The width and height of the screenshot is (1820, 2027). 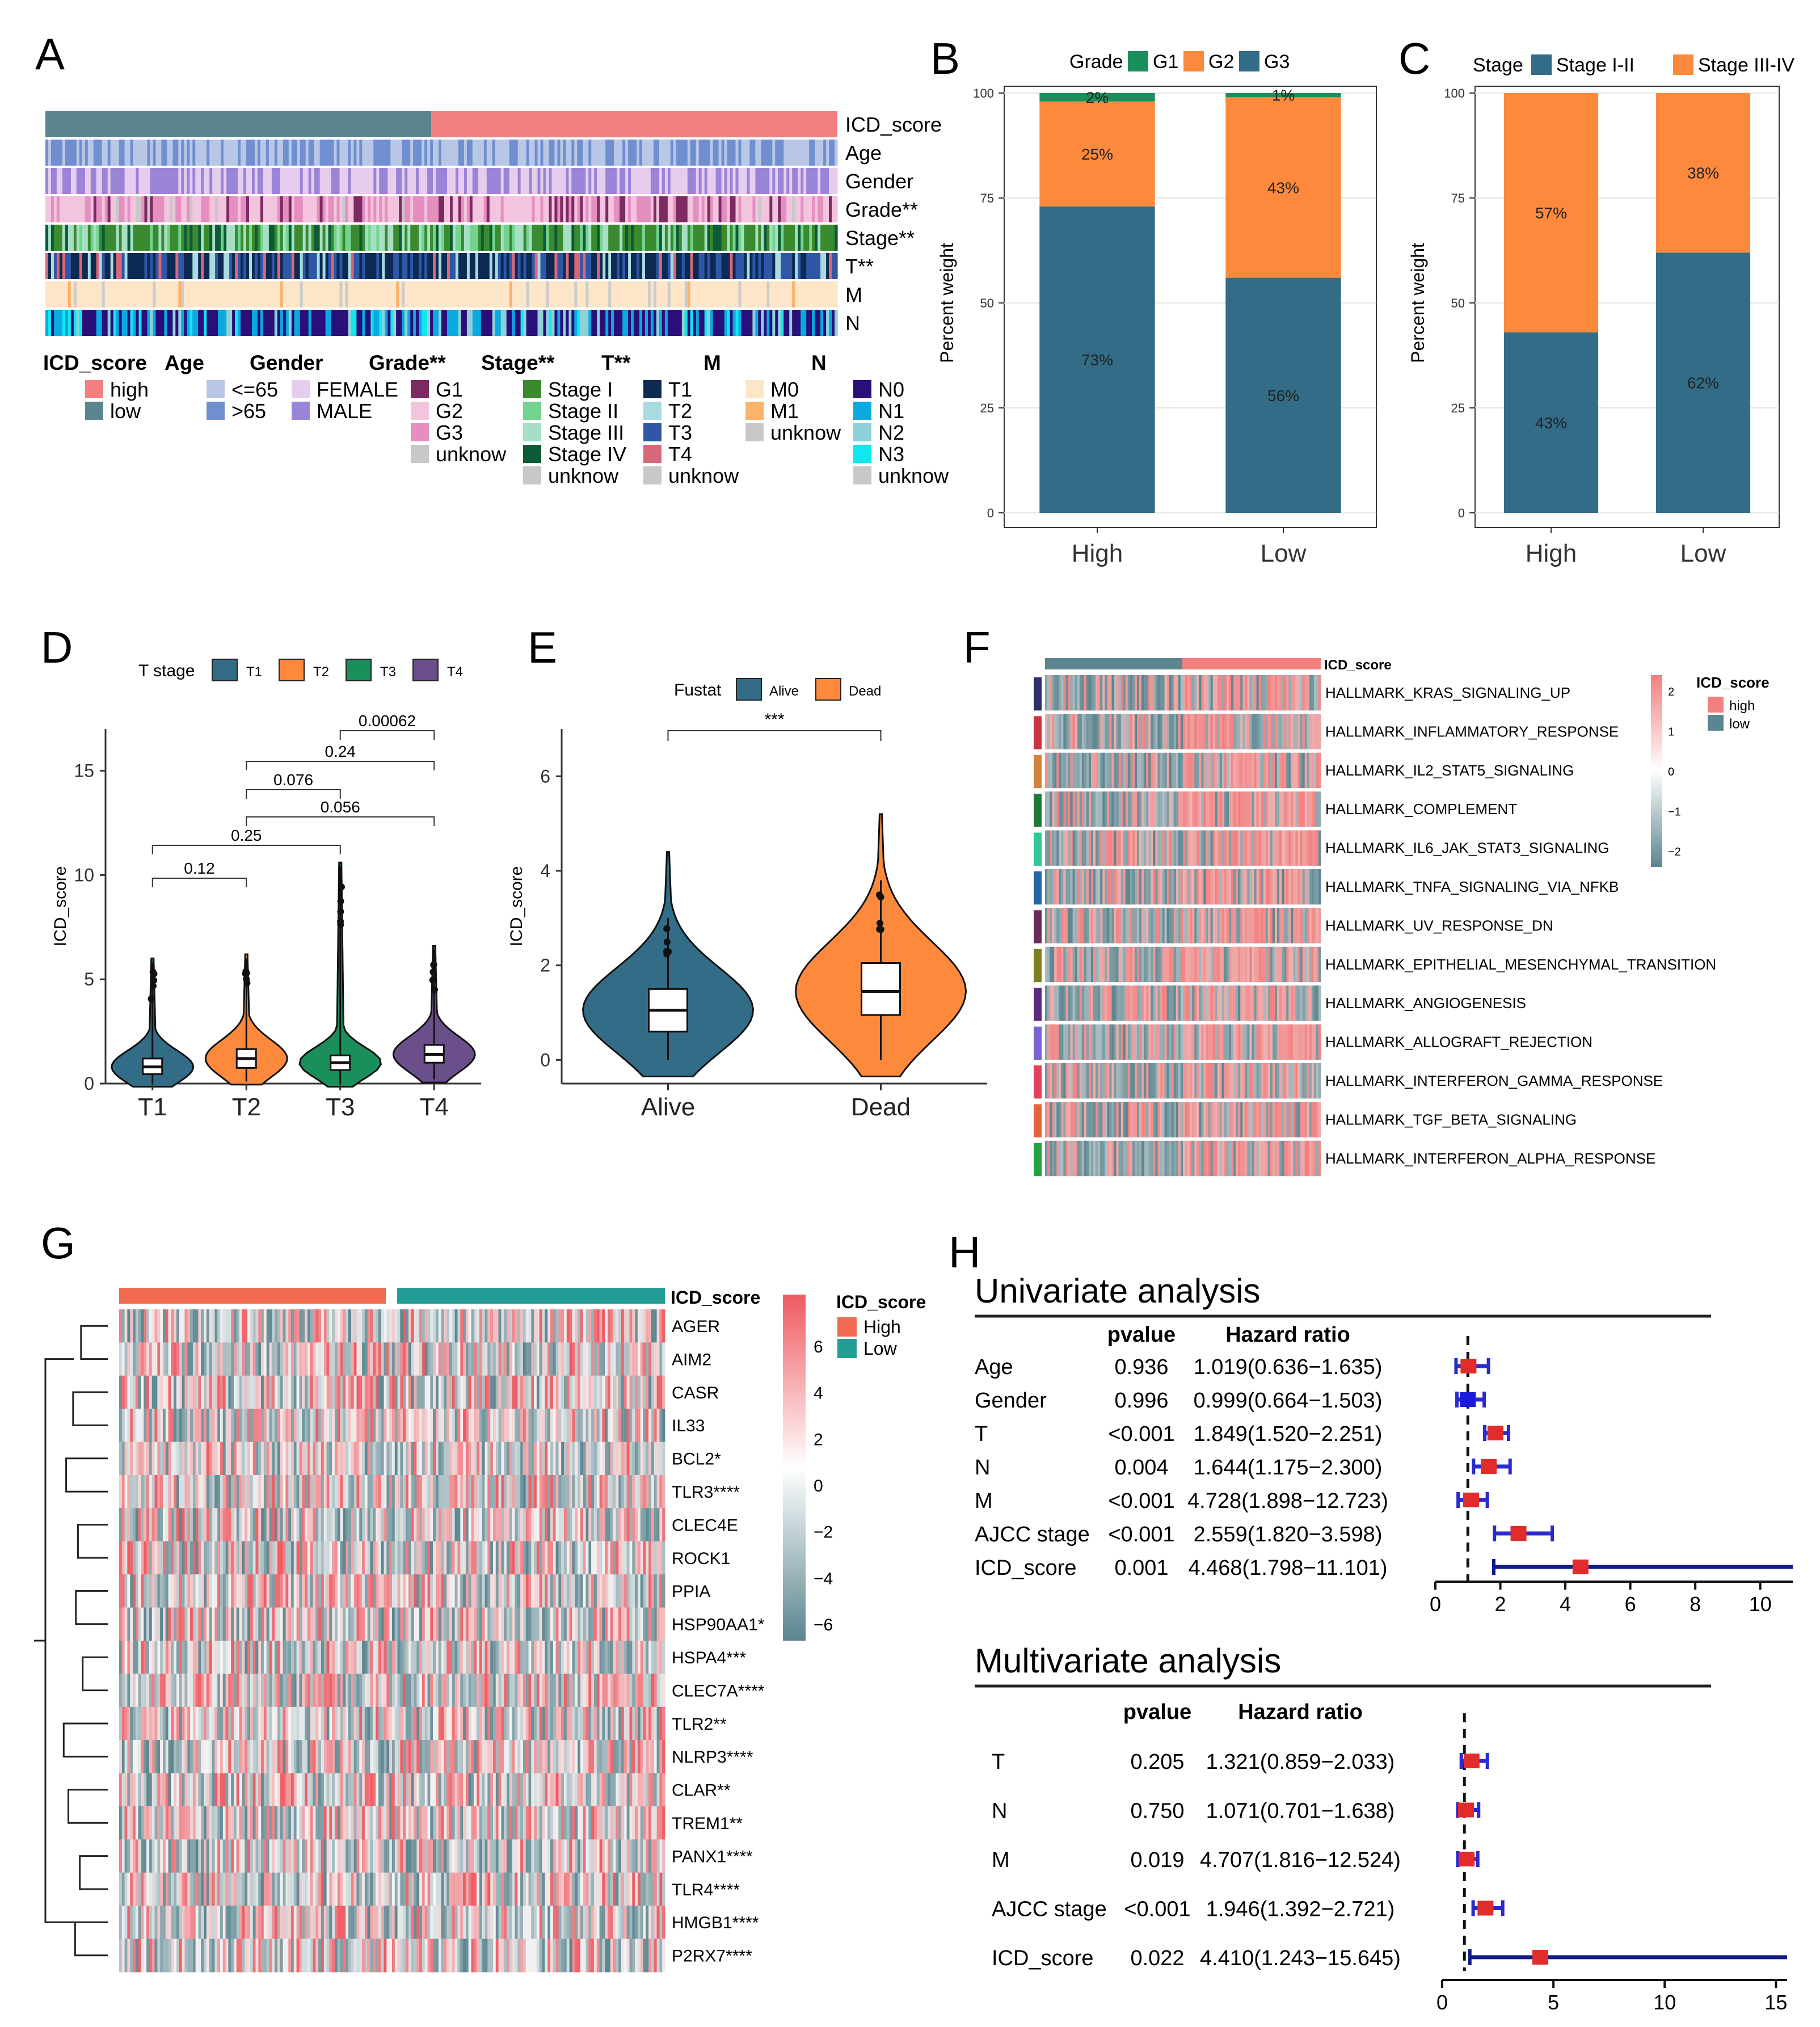 I want to click on panel-letter-c: C, so click(x=1414, y=58).